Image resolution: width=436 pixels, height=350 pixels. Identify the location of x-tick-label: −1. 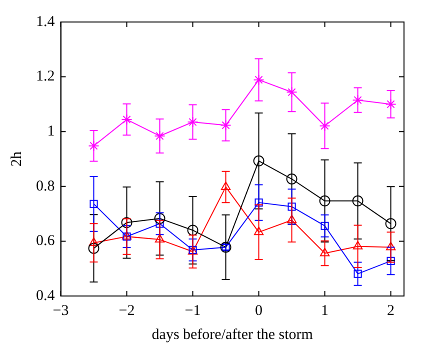
(192, 310).